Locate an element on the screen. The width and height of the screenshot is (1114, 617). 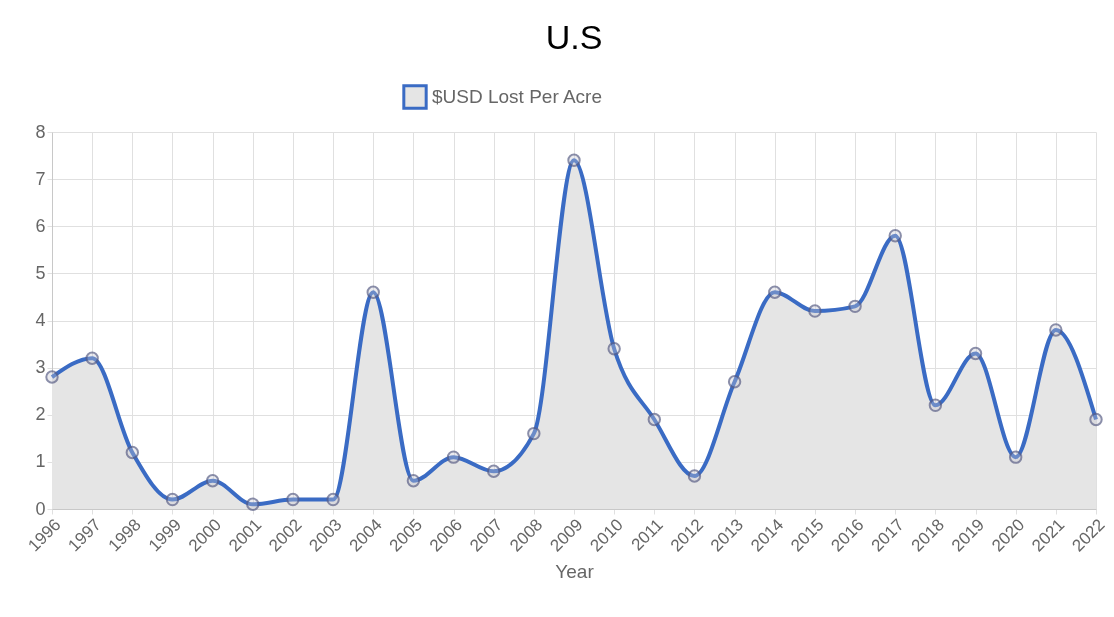
y-tick-label: 3 is located at coordinates (40, 367).